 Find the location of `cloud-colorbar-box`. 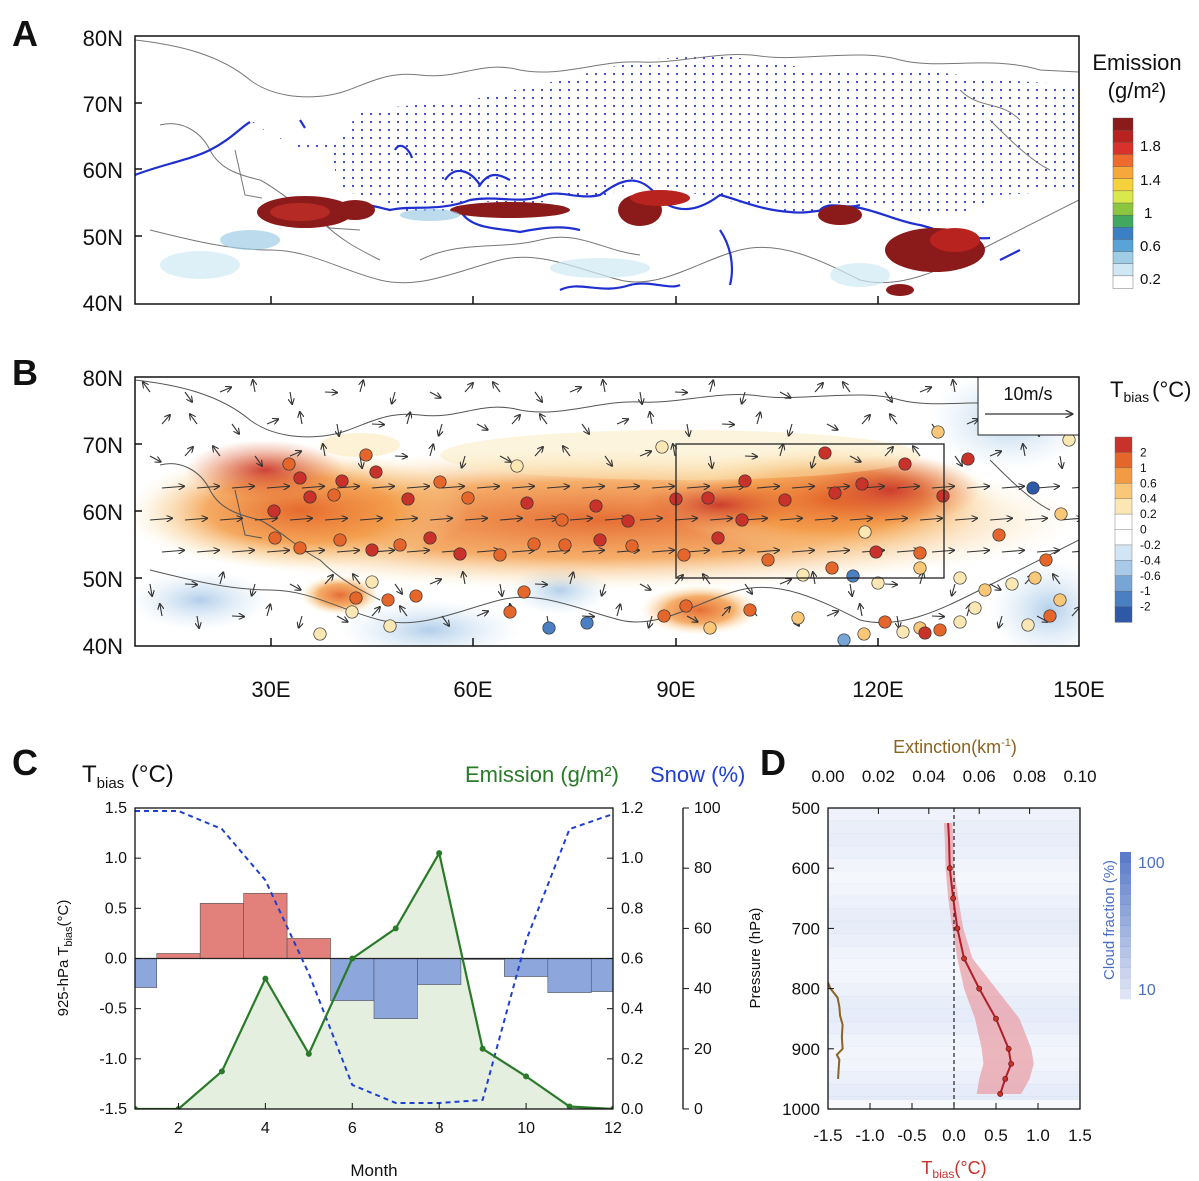

cloud-colorbar-box is located at coordinates (1125, 983).